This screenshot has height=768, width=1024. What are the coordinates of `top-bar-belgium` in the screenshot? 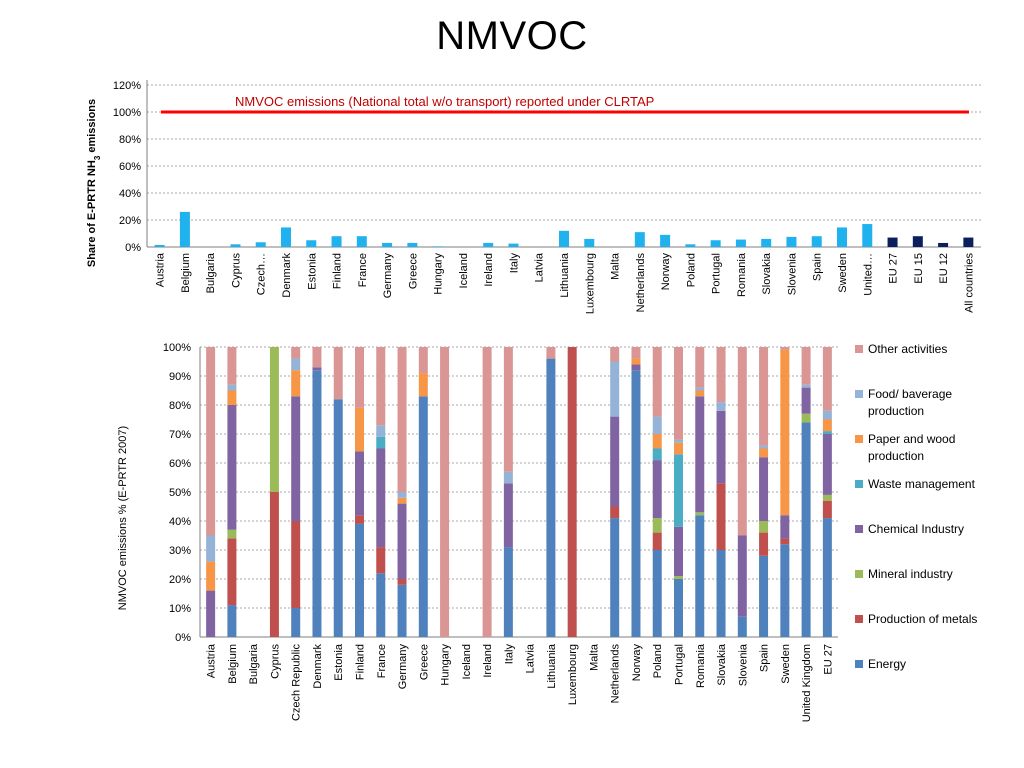 It's located at (184, 229).